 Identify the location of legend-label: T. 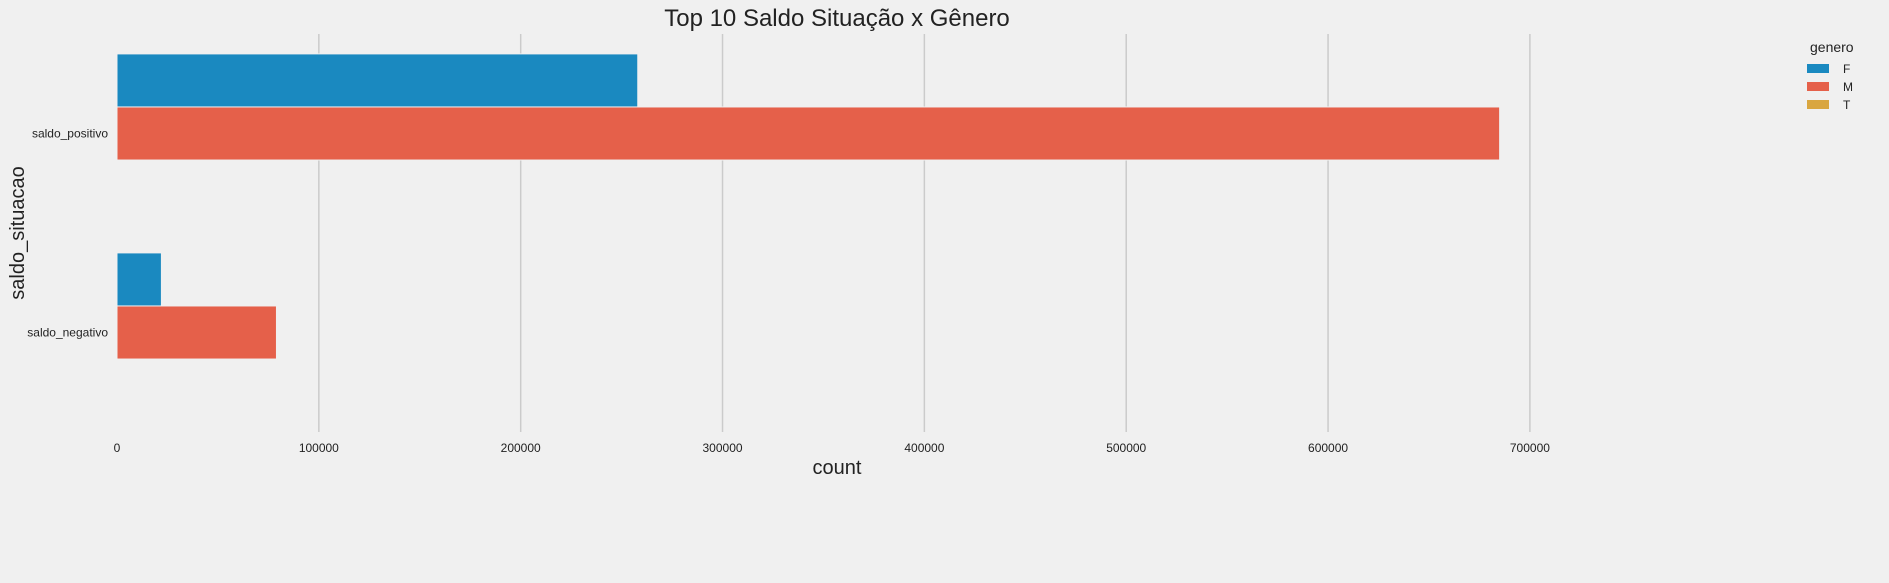
(1847, 105).